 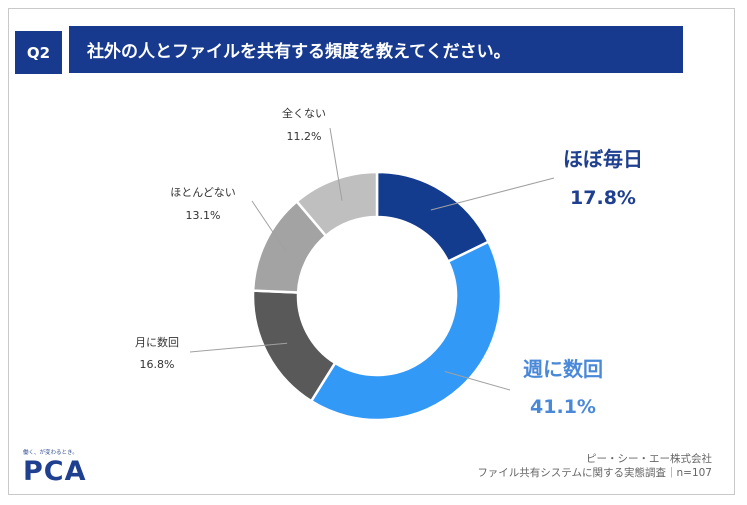 I want to click on slice-label-3: 月に数回, so click(x=157, y=342).